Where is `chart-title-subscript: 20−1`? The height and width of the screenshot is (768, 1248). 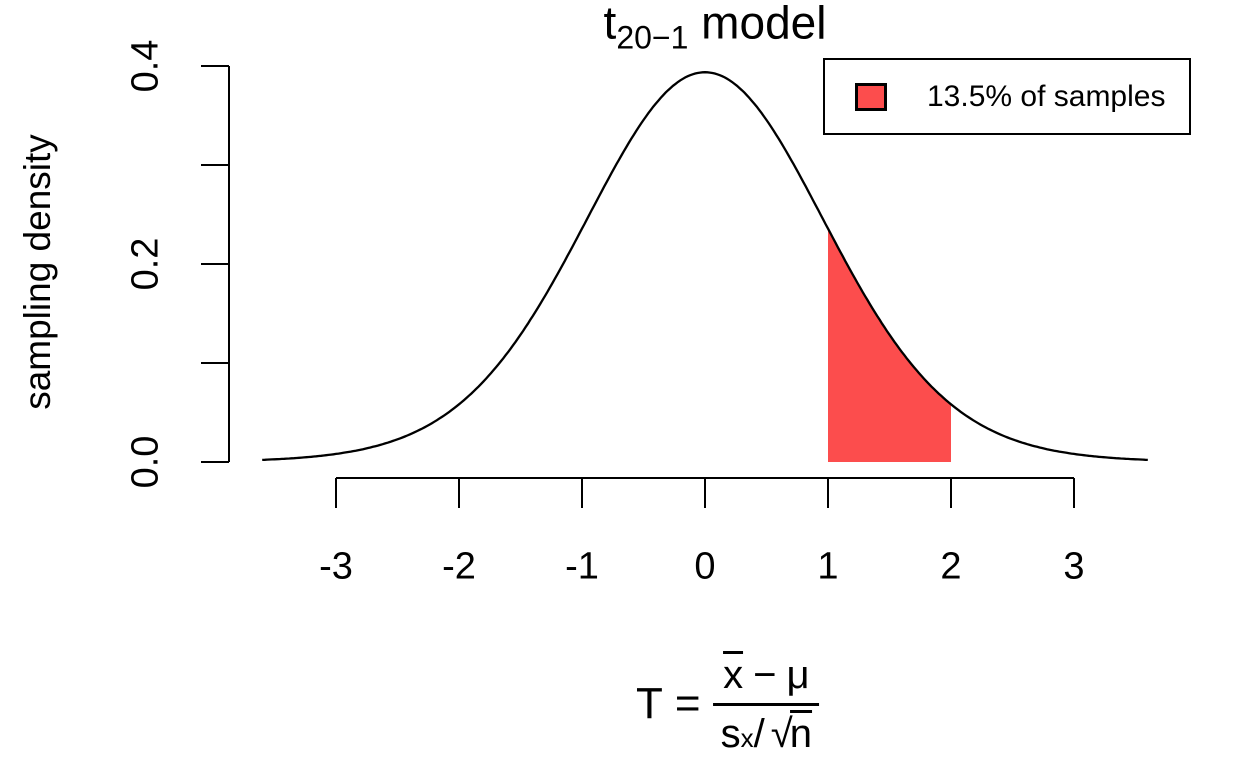
chart-title-subscript: 20−1 is located at coordinates (652, 37).